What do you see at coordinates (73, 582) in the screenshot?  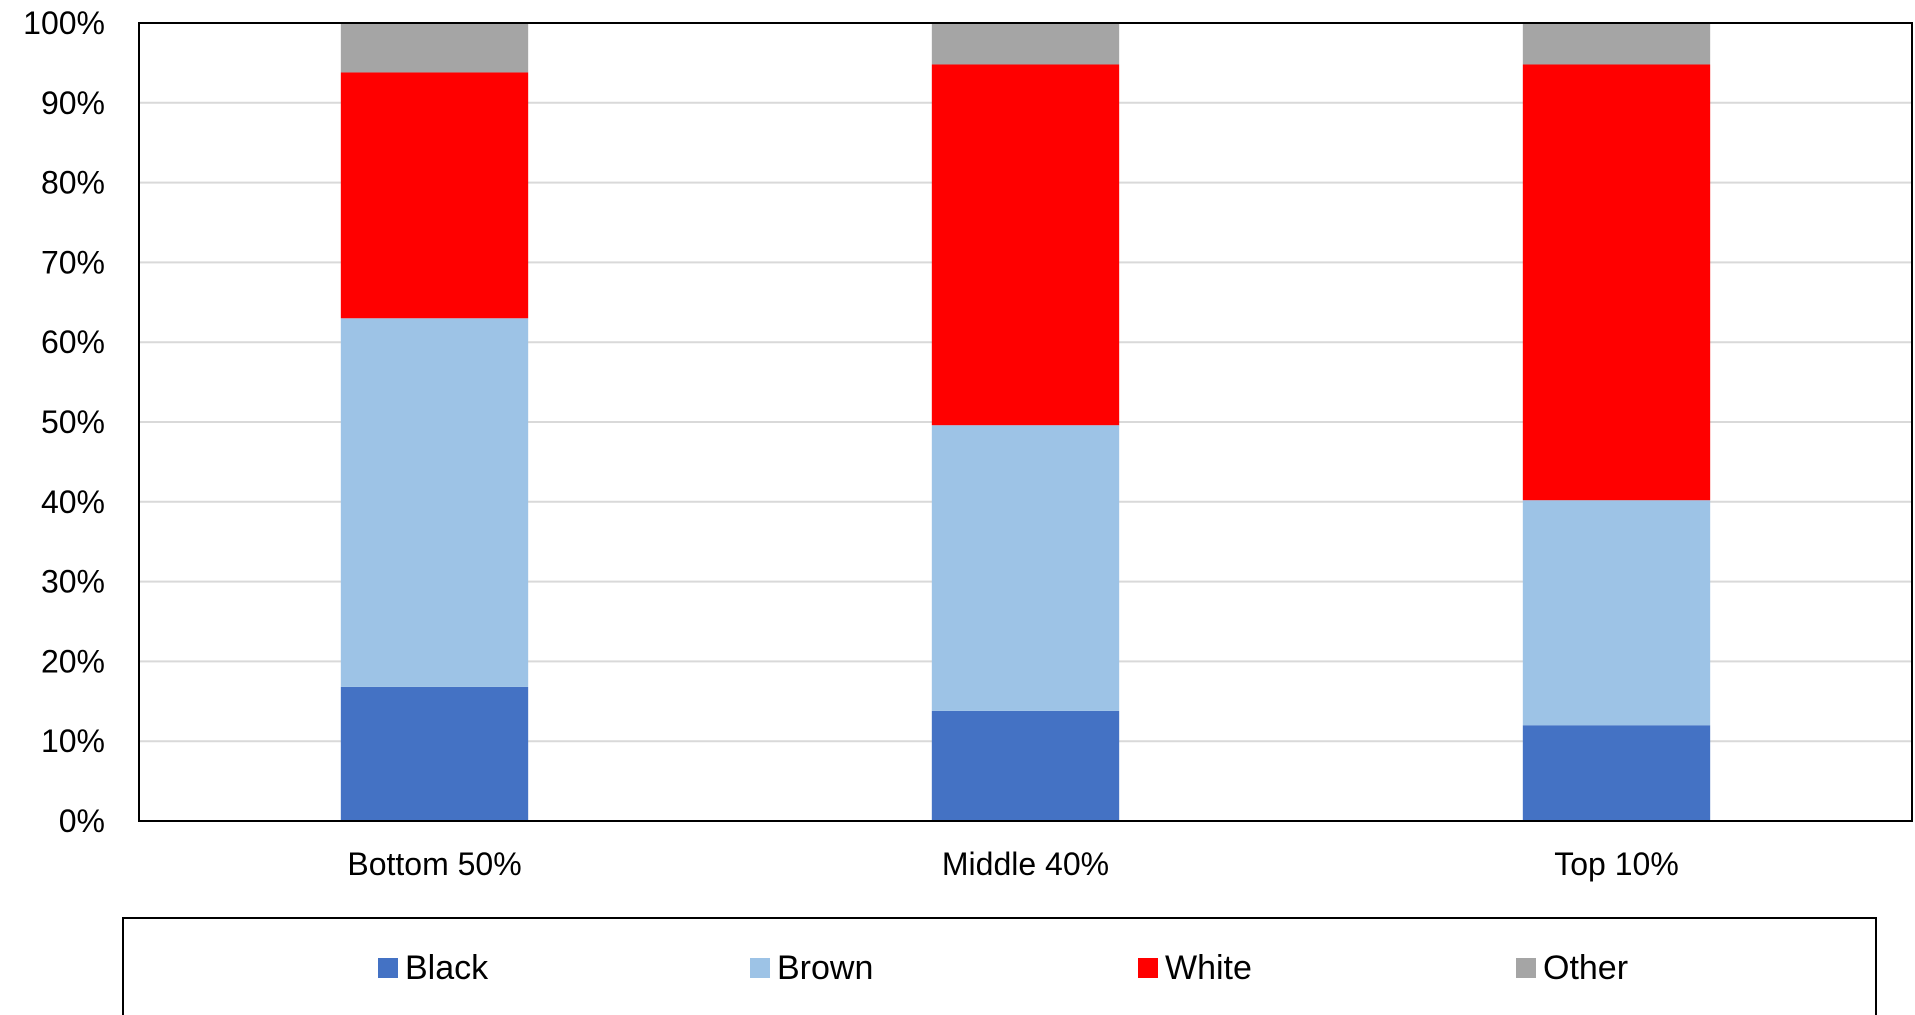 I see `y-tick-label: 30%` at bounding box center [73, 582].